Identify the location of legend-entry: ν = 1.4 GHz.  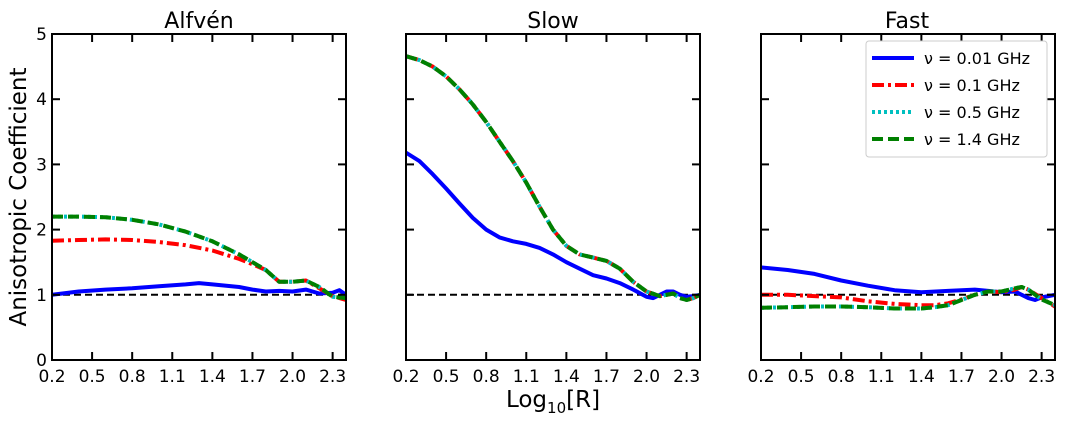
(946, 139).